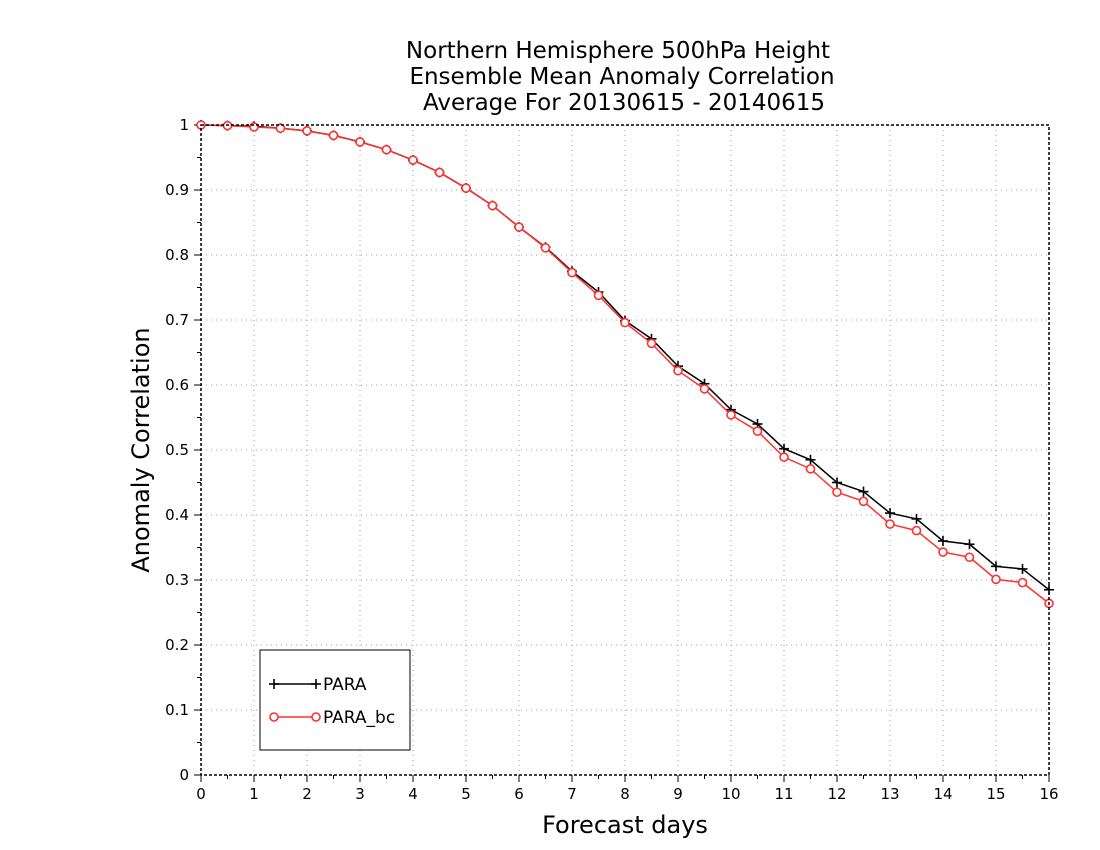  I want to click on legend-items: PARA PARA_bc, so click(332, 701).